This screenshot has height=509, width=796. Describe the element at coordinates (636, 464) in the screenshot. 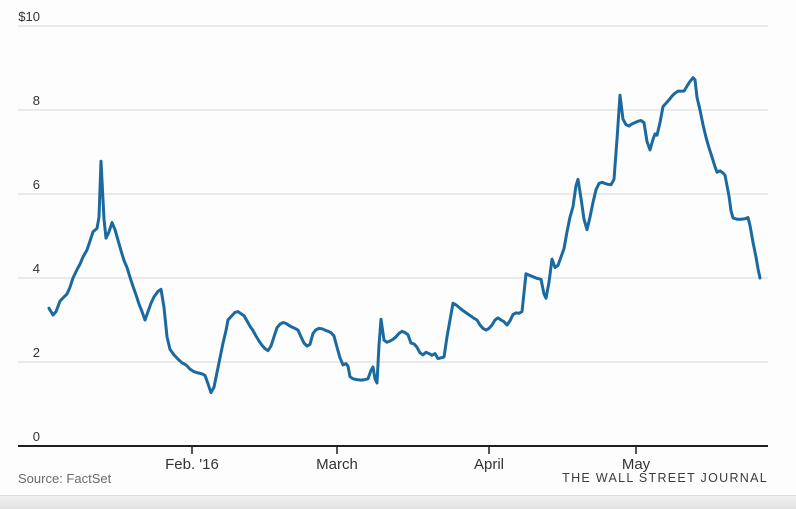

I see `x-axis-label: May` at that location.